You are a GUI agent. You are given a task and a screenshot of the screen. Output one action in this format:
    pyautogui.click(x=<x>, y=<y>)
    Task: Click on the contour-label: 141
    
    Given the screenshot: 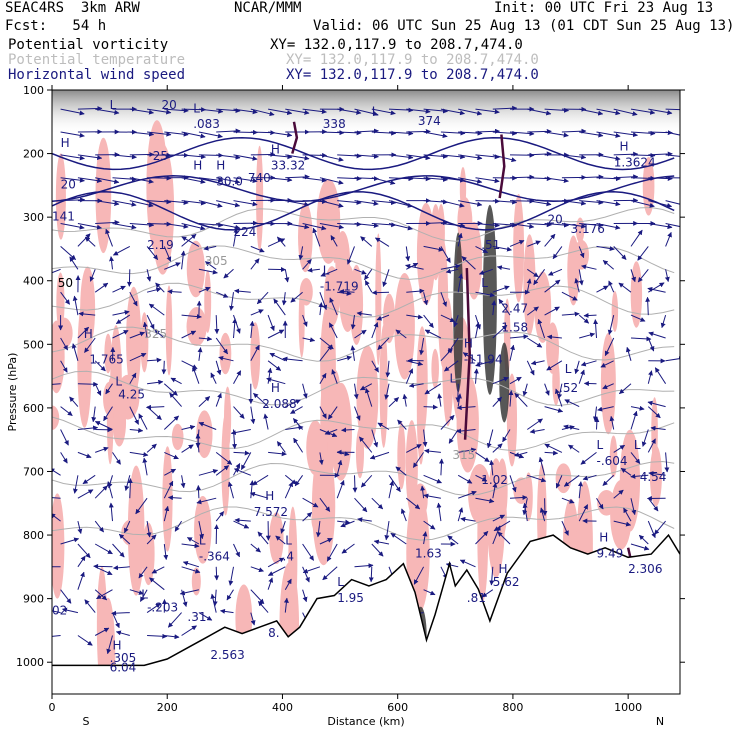 What is the action you would take?
    pyautogui.click(x=63, y=216)
    